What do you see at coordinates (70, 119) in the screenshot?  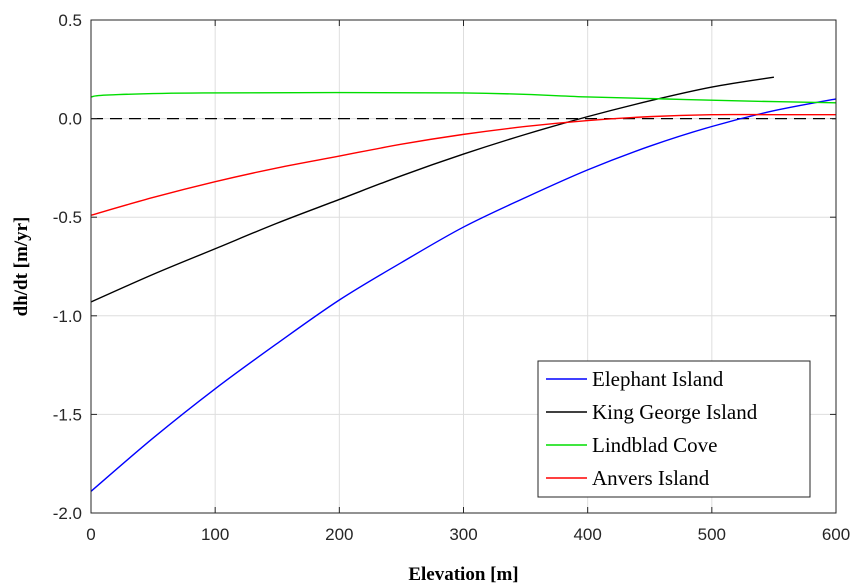 I see `y-tick-label: 0.0` at bounding box center [70, 119].